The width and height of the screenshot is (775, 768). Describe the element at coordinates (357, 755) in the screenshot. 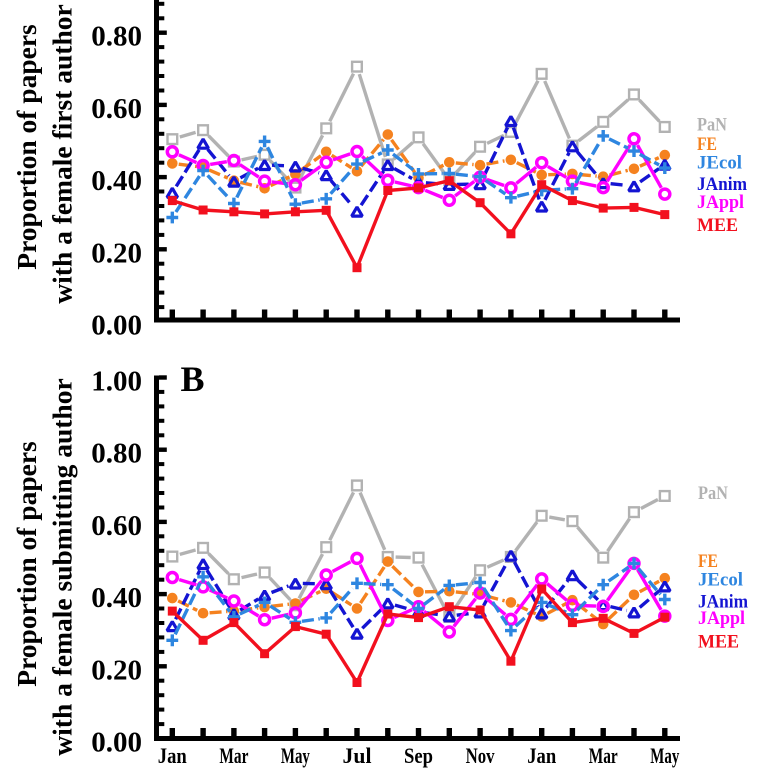

I see `svg-text: Jul` at that location.